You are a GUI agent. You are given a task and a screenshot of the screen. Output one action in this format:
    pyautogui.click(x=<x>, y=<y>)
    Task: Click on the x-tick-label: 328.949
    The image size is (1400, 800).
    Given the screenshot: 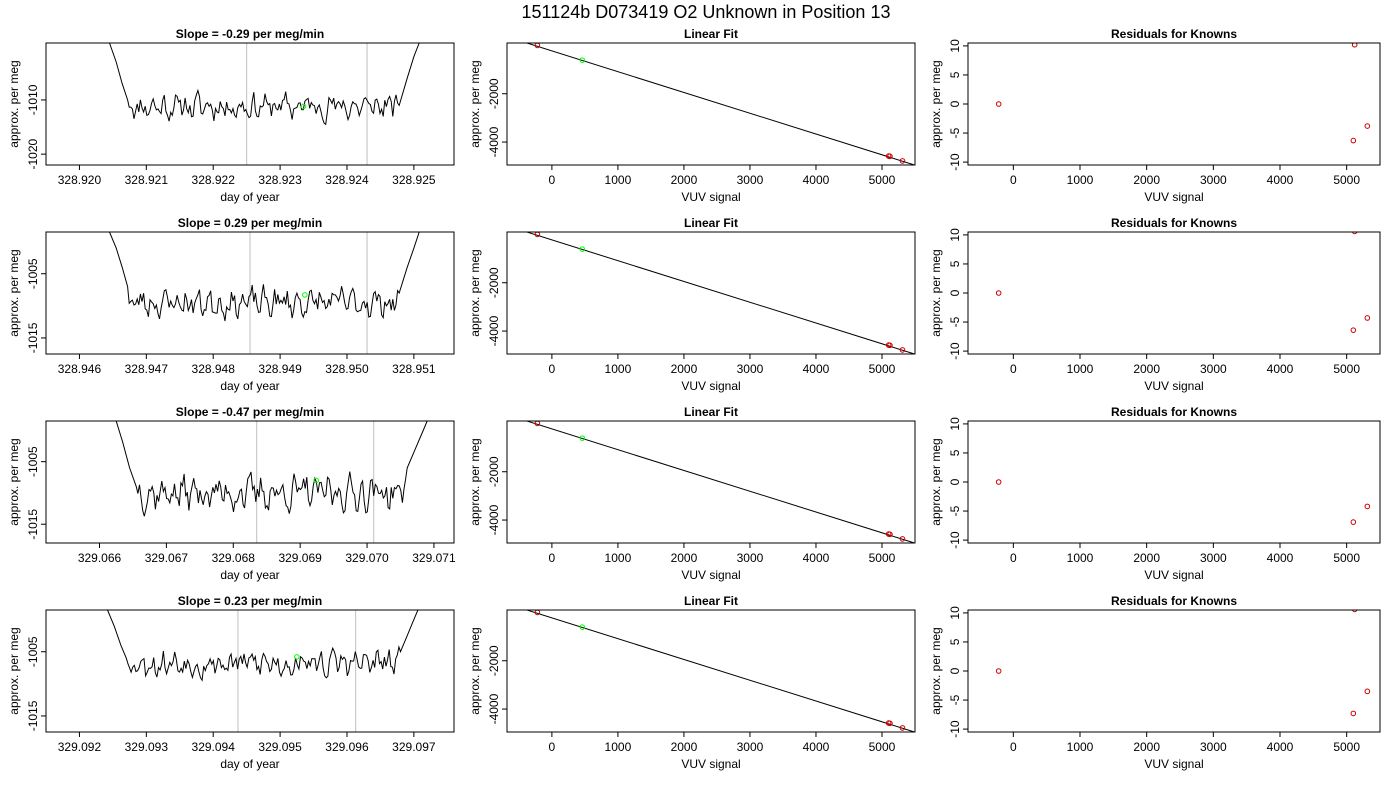 What is the action you would take?
    pyautogui.click(x=280, y=369)
    